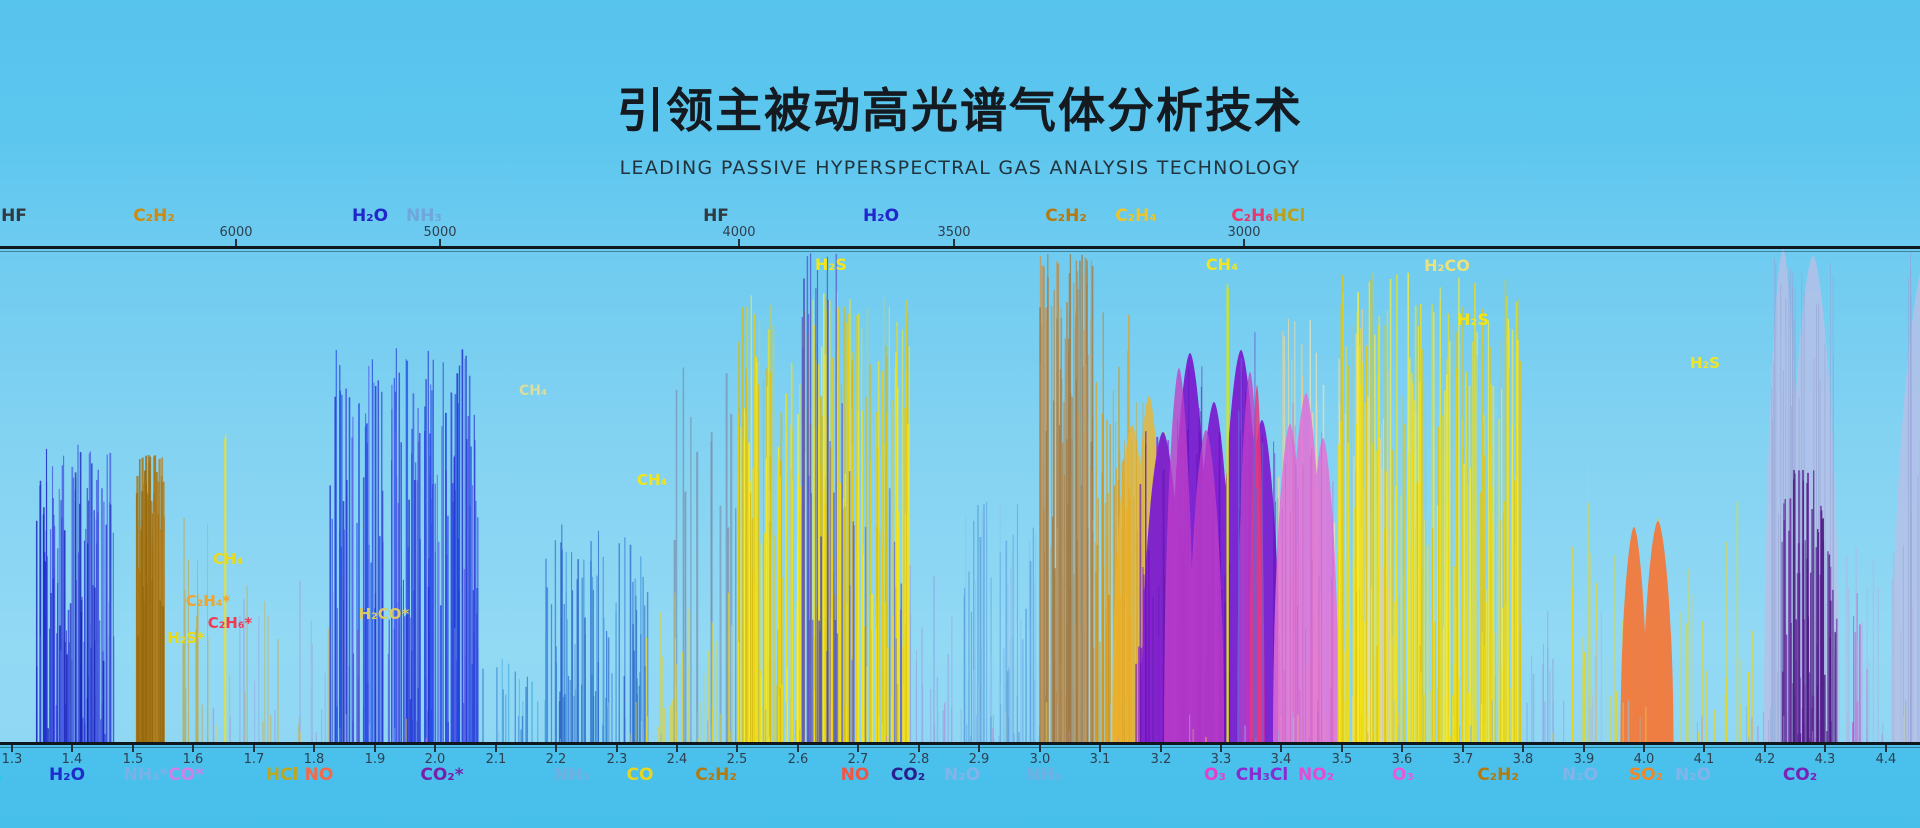 The height and width of the screenshot is (828, 1920). What do you see at coordinates (1100, 759) in the screenshot?
I see `bottom-tick-label: 3.1` at bounding box center [1100, 759].